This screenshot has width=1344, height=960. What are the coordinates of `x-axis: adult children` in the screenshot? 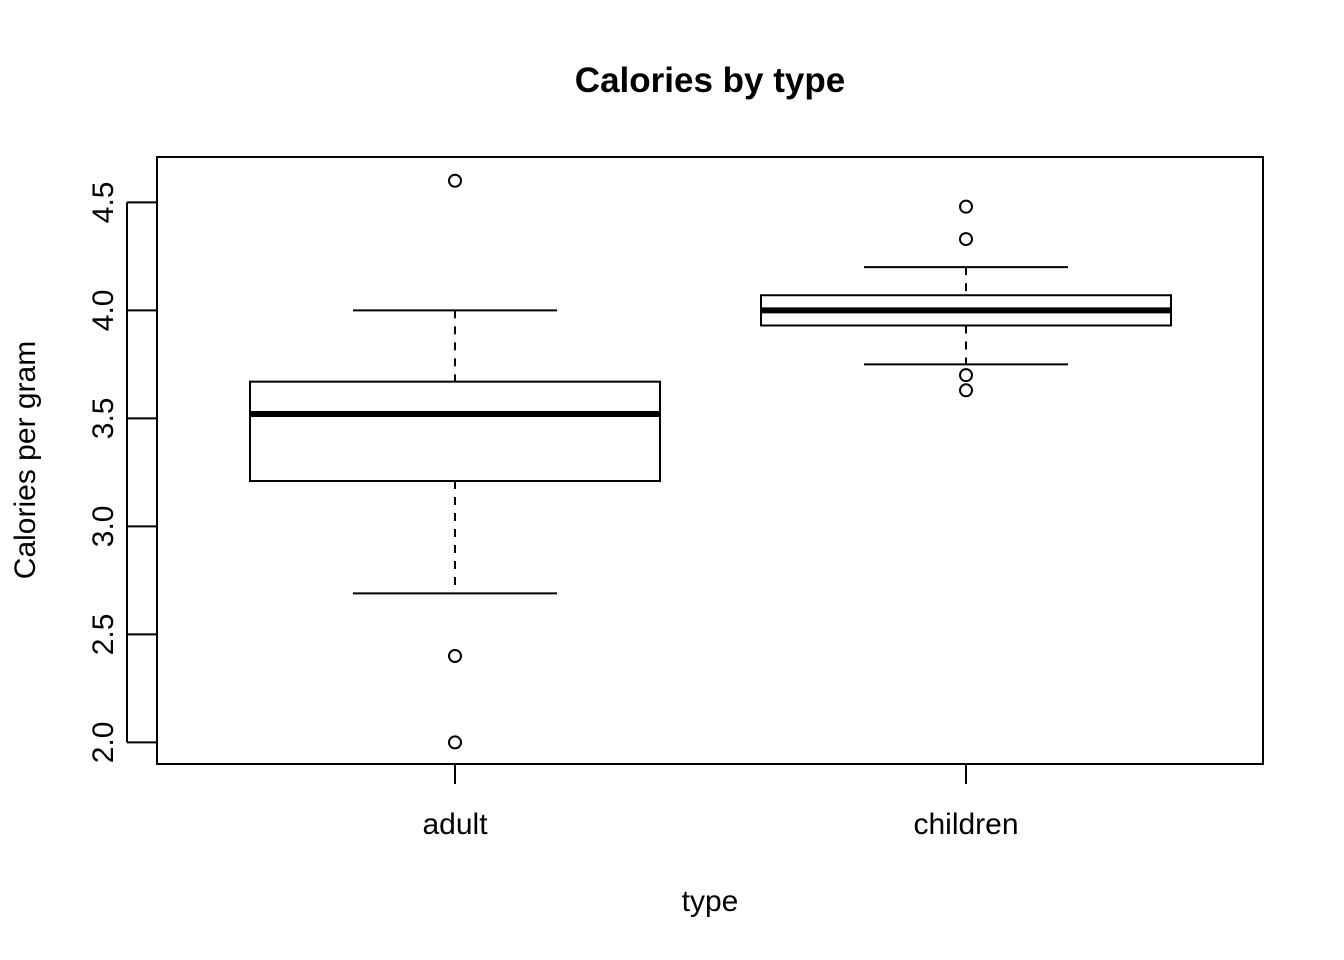 It's located at (720, 802).